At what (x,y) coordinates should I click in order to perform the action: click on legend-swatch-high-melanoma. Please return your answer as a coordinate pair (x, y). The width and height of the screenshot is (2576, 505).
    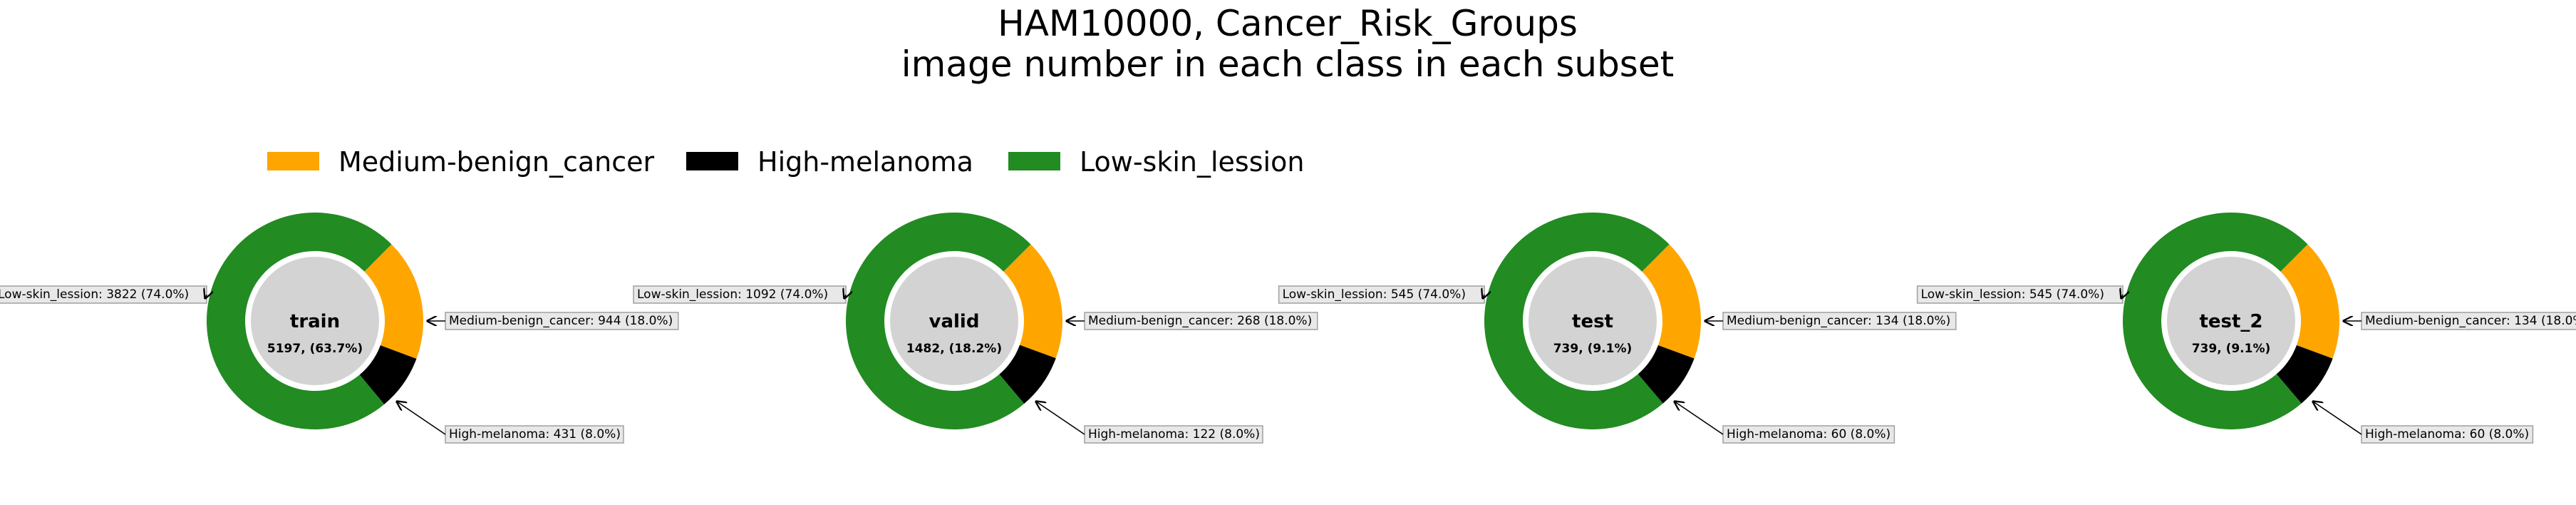
    Looking at the image, I should click on (712, 161).